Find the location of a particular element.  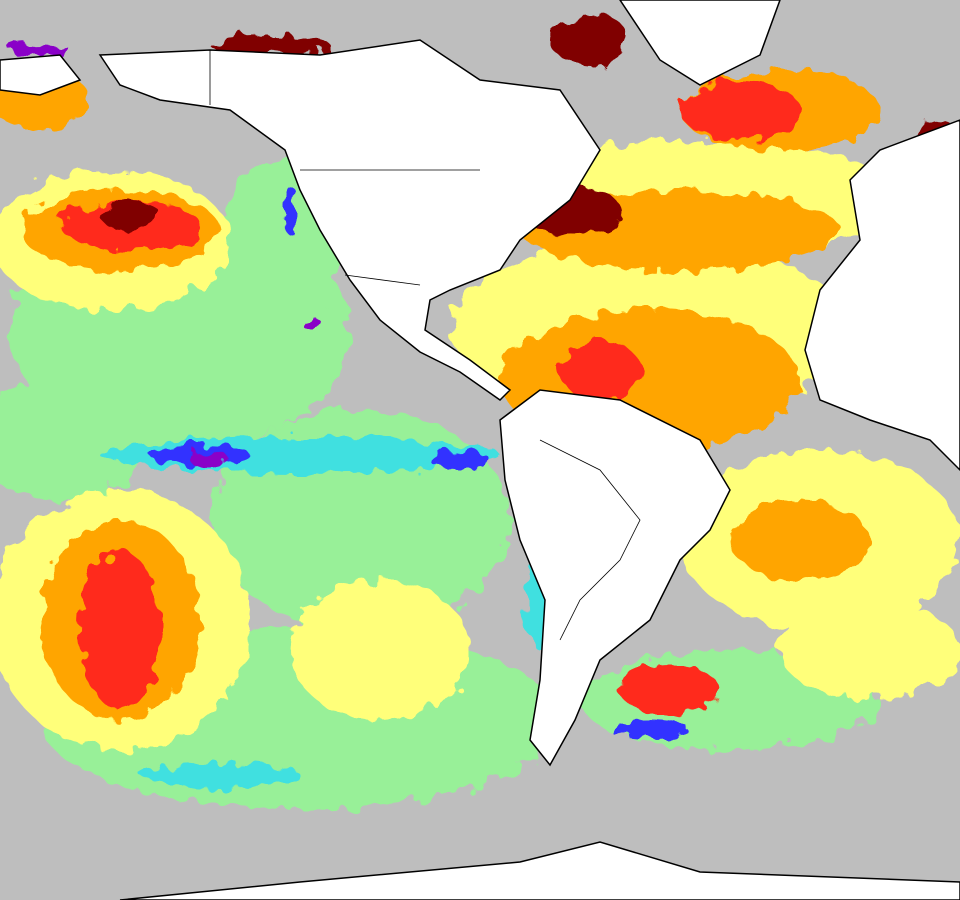

antarctica is located at coordinates (539, 870).